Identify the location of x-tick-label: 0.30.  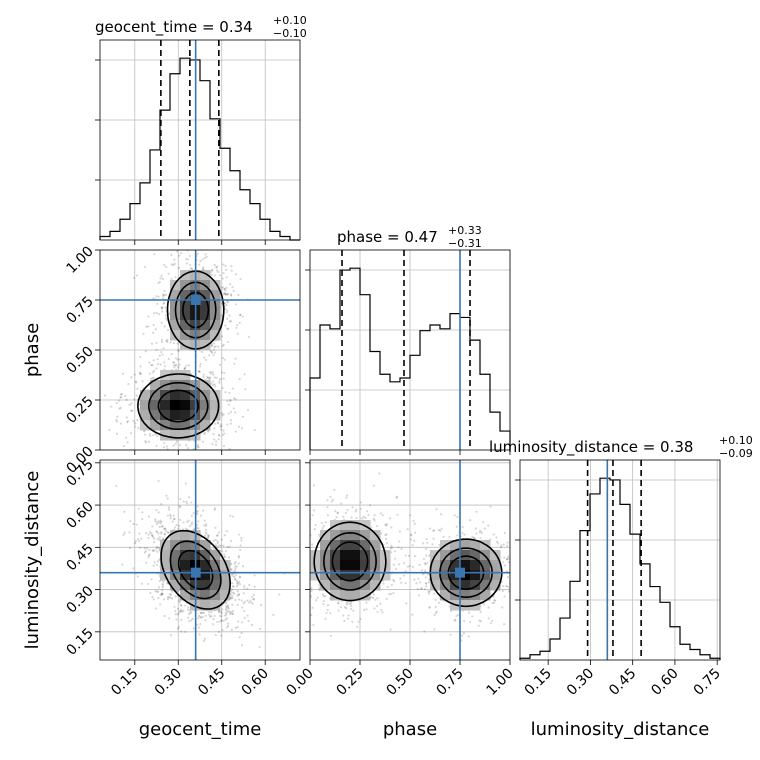
(580, 682).